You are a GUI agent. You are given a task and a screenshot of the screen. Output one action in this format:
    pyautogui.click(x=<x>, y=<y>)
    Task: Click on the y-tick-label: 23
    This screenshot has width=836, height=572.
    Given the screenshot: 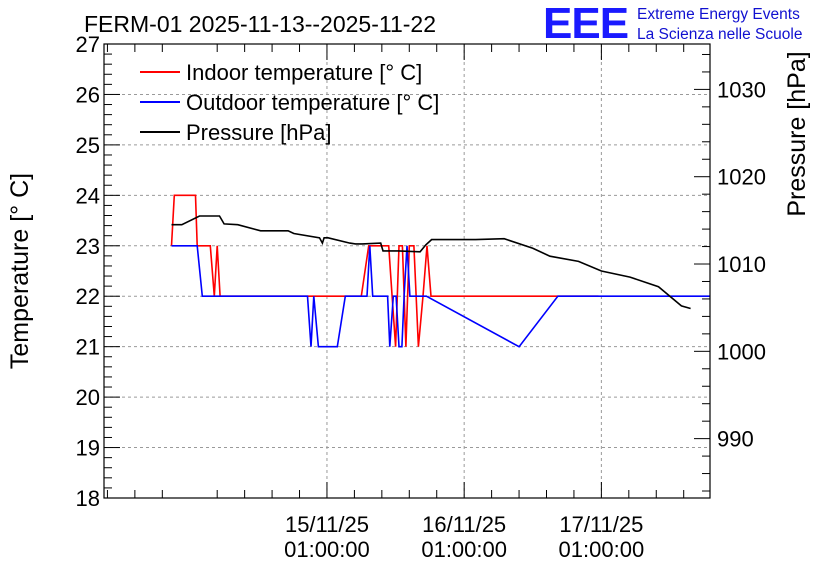 What is the action you would take?
    pyautogui.click(x=88, y=246)
    